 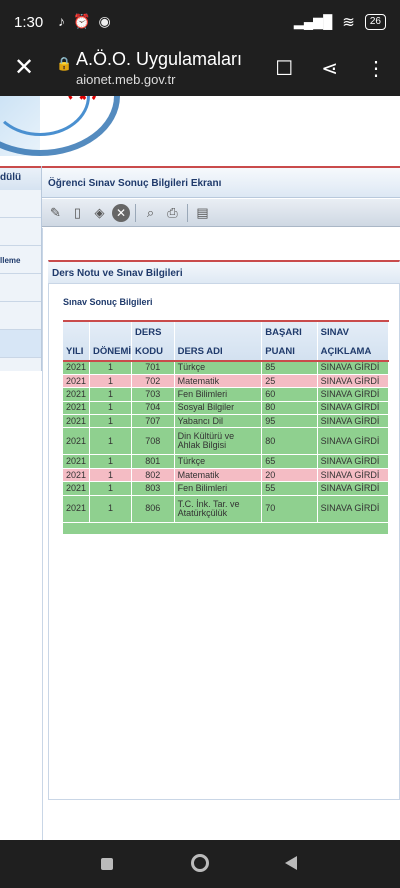 I want to click on cell-basari-puani: 20, so click(x=289, y=475).